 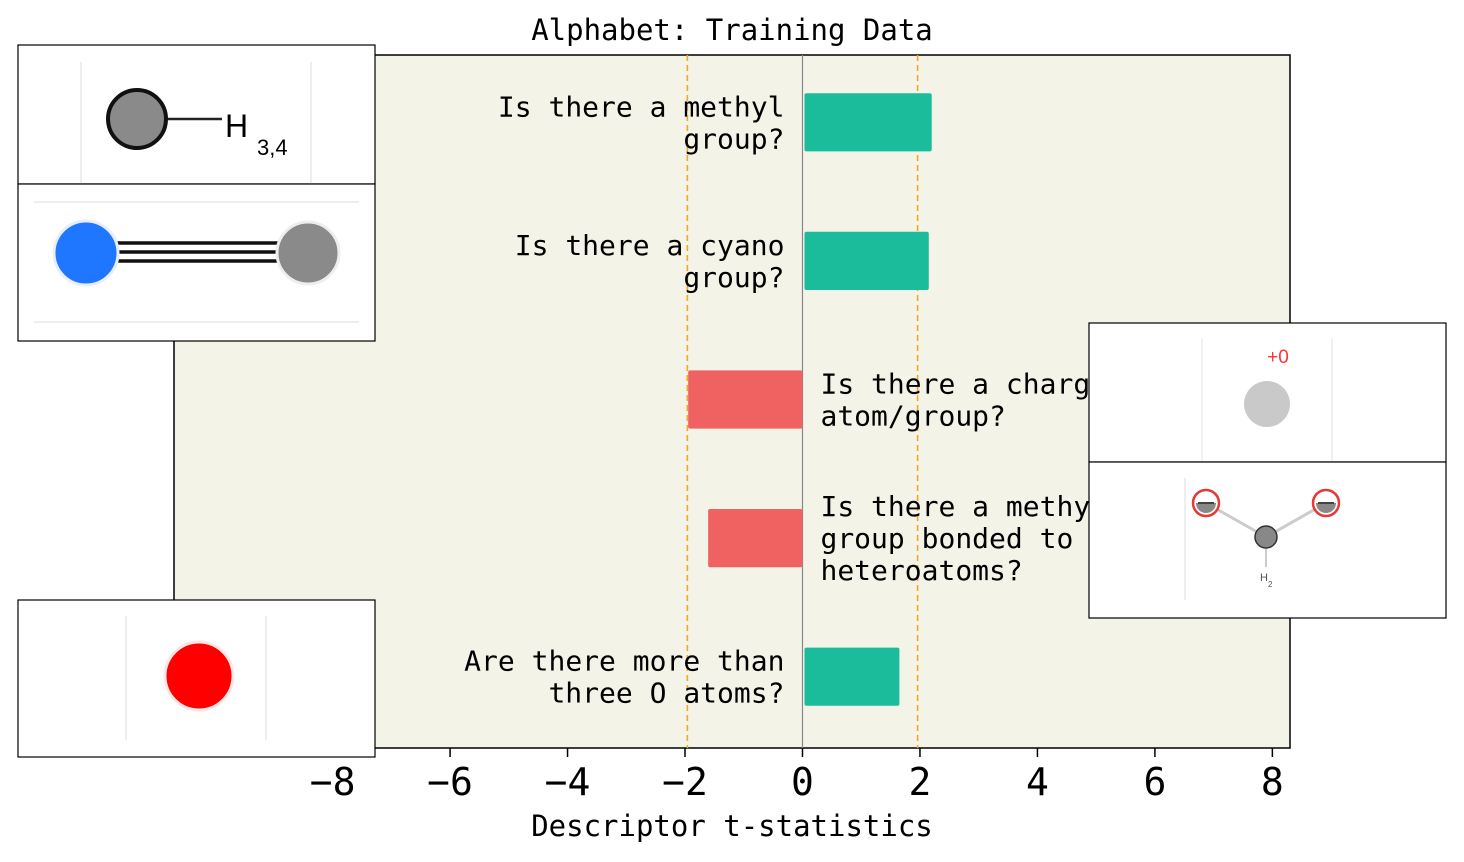 What do you see at coordinates (1264, 578) in the screenshot?
I see `methylene-h-label: H` at bounding box center [1264, 578].